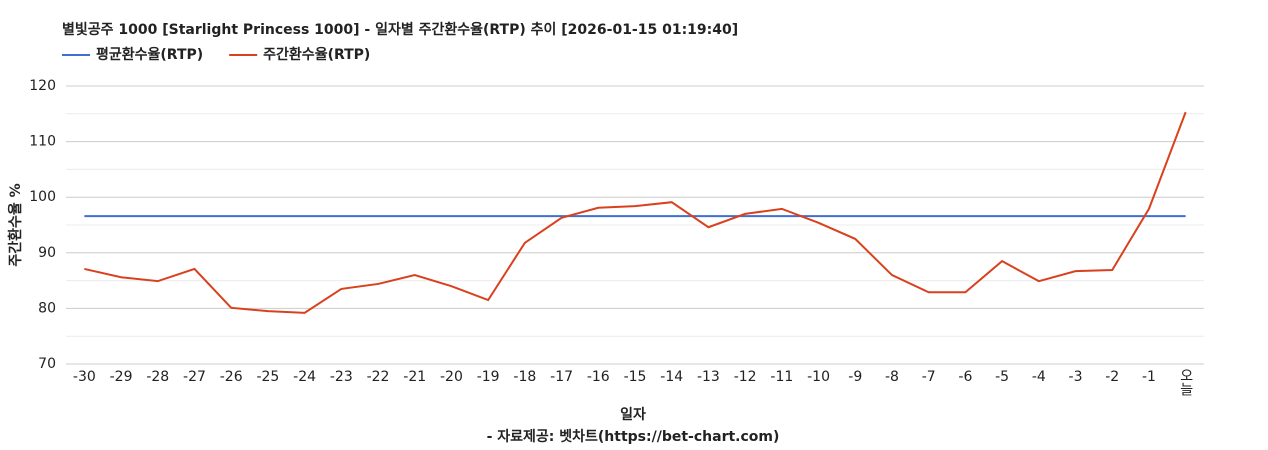 The height and width of the screenshot is (450, 1268). What do you see at coordinates (598, 377) in the screenshot?
I see `x-tick-label: -16` at bounding box center [598, 377].